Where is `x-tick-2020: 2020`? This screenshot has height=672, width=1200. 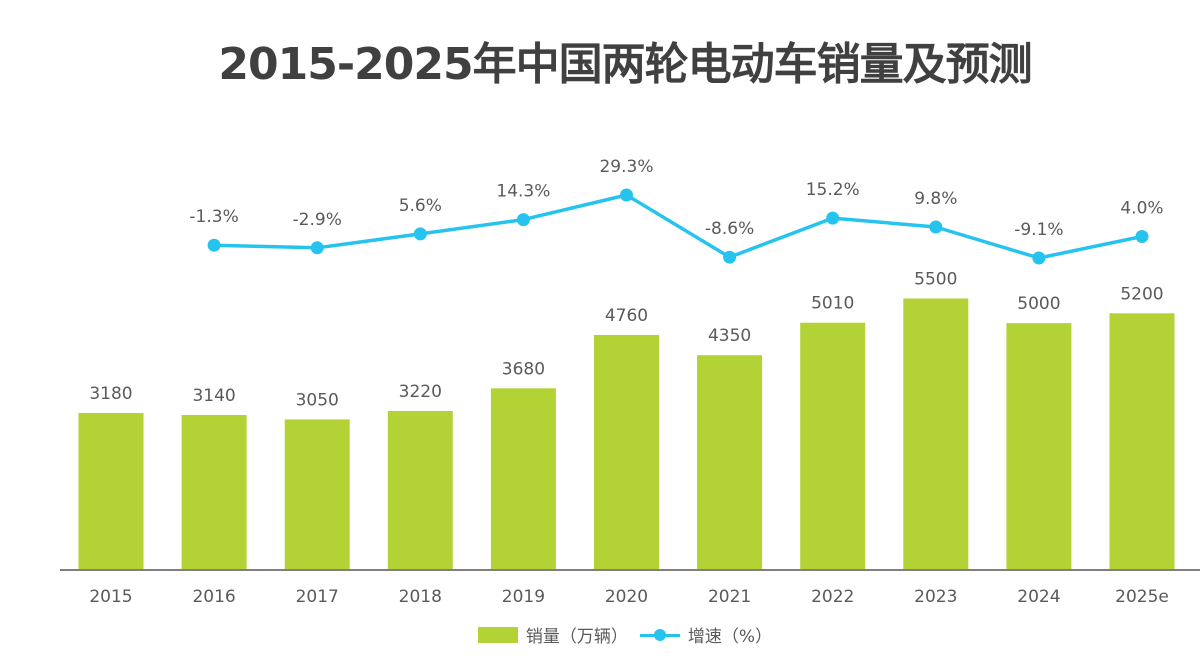 x-tick-2020: 2020 is located at coordinates (626, 597).